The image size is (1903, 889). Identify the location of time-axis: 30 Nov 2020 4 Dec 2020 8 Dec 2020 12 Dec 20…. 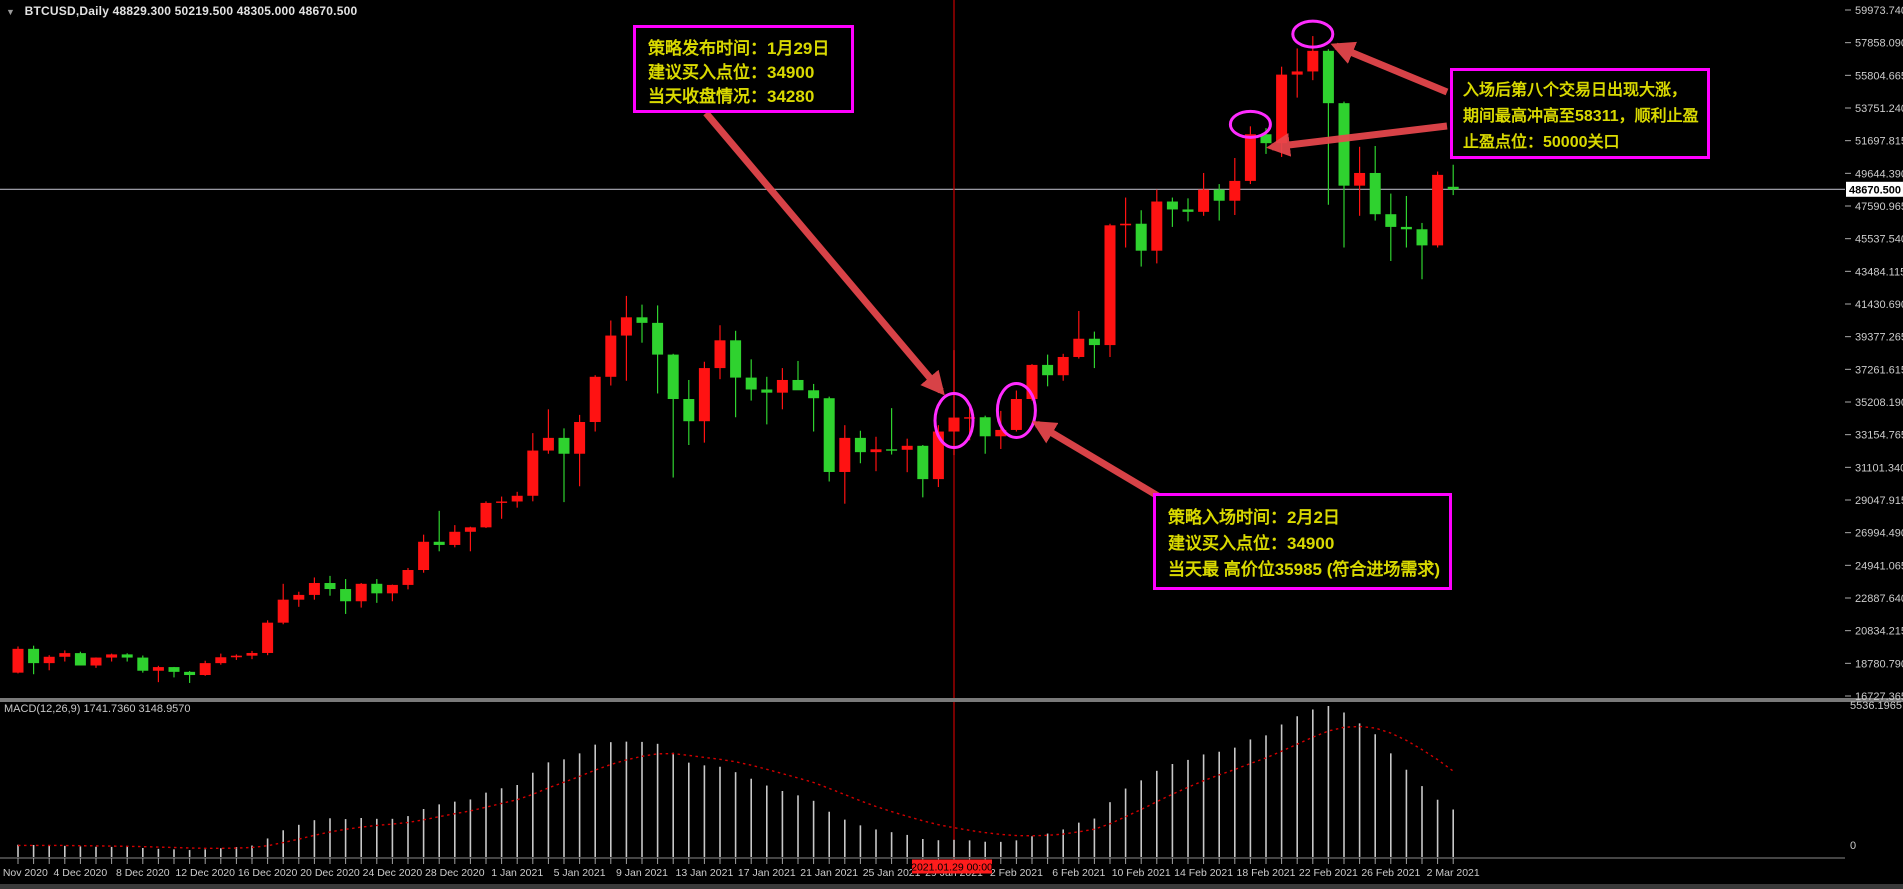
(922, 868).